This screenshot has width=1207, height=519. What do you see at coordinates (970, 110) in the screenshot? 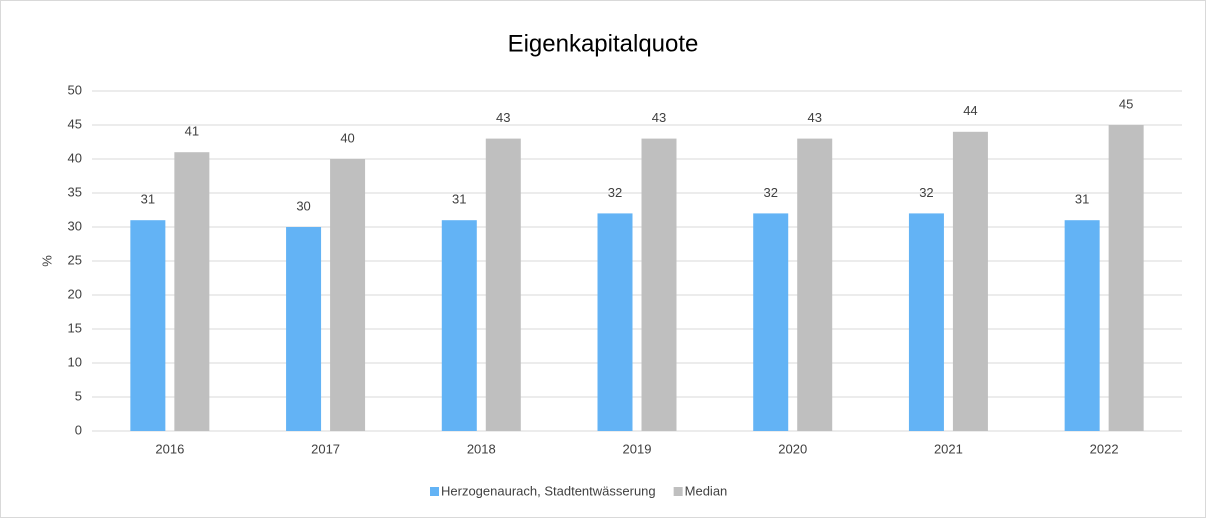
I see `data-label: 44` at bounding box center [970, 110].